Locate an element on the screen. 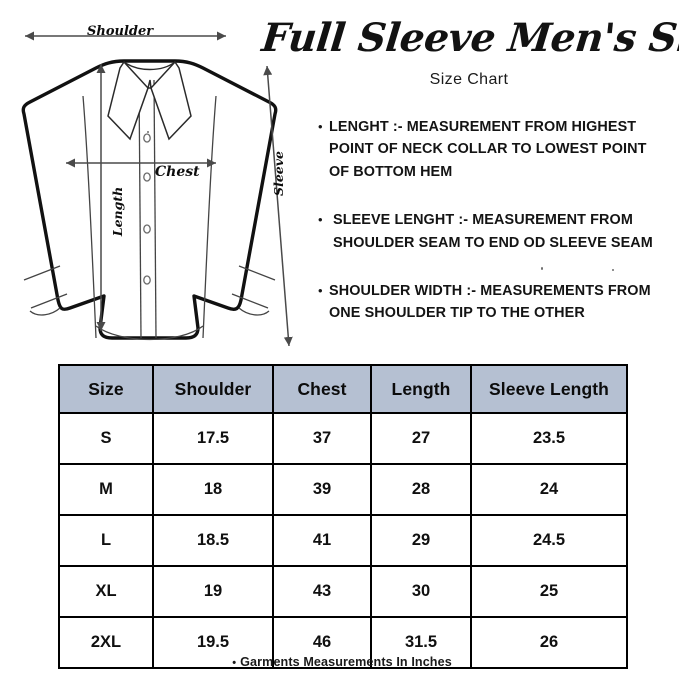 The height and width of the screenshot is (679, 679). column-header-length: Length is located at coordinates (421, 389).